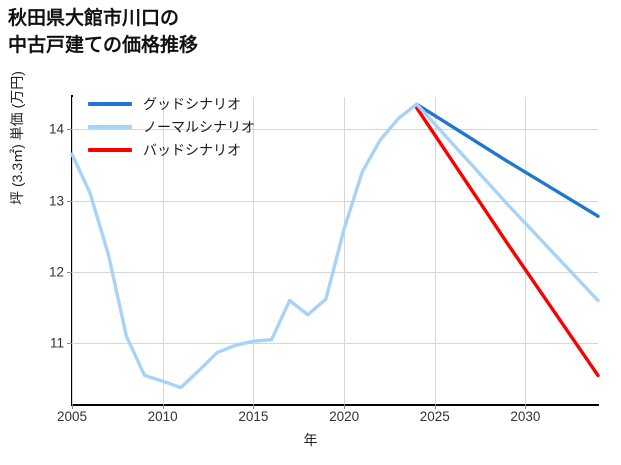 The image size is (621, 465). Describe the element at coordinates (254, 250) in the screenshot. I see `gridline-x-2015` at that location.